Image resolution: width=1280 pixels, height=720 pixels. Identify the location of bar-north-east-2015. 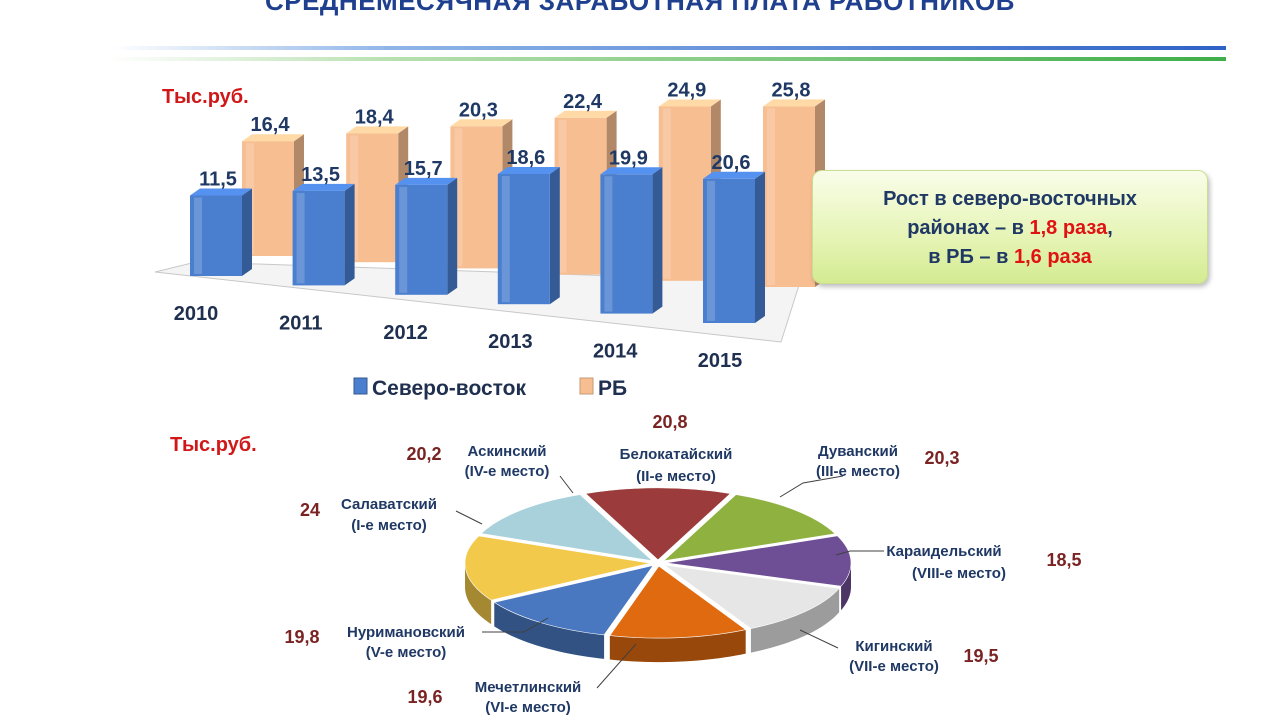
(734, 247).